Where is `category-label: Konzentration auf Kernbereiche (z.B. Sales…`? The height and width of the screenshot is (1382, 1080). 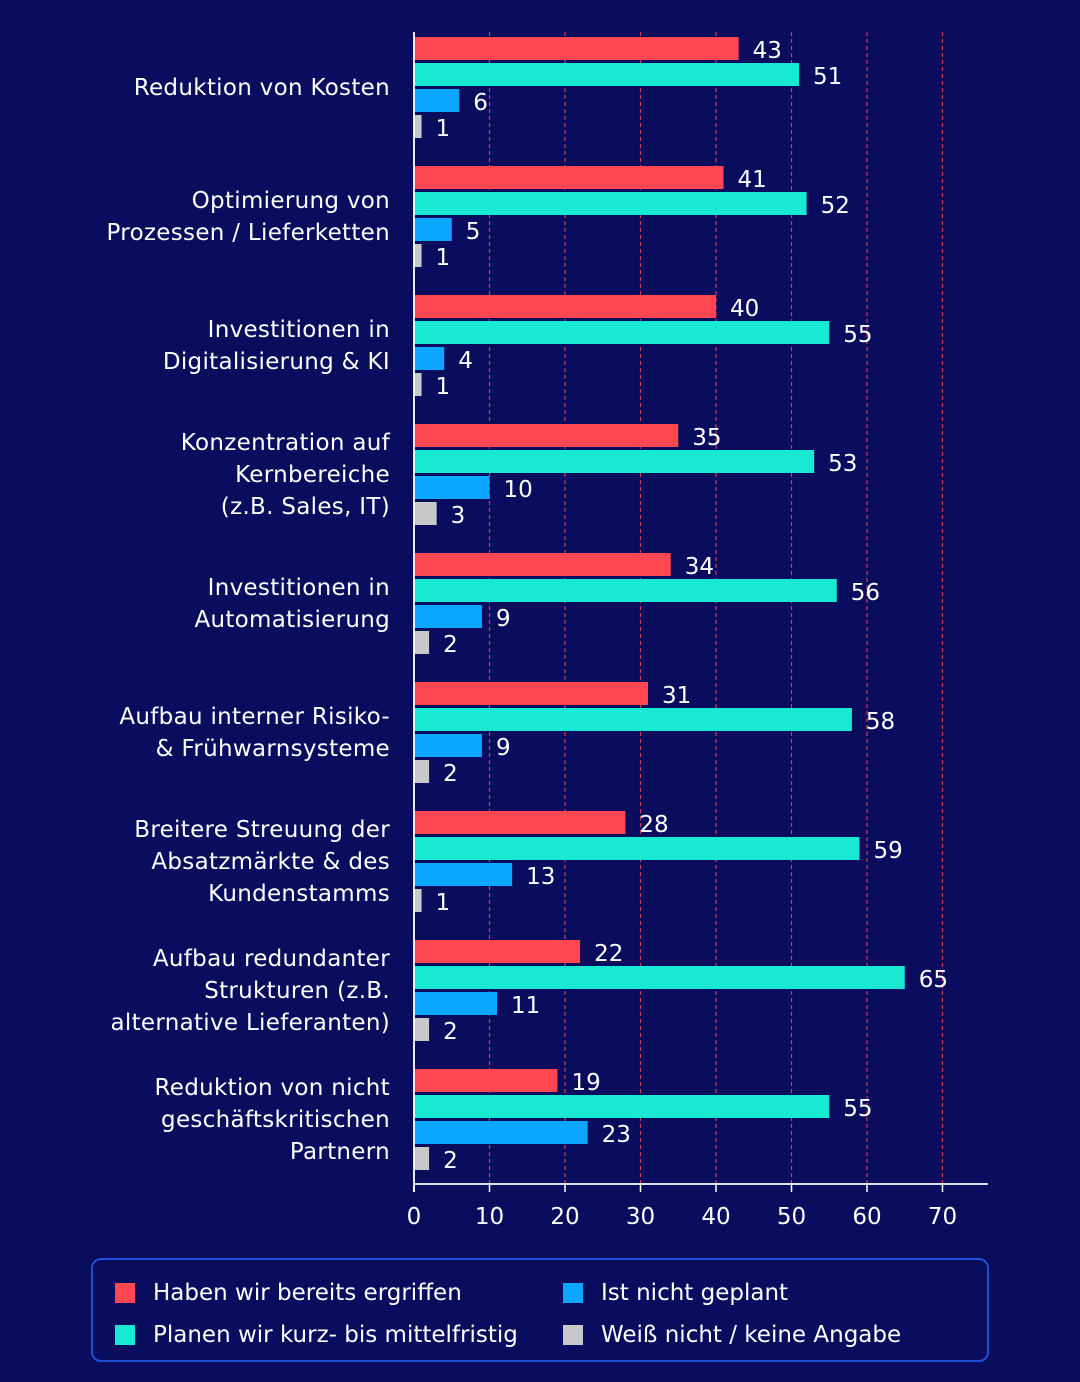 category-label: Konzentration auf Kernbereiche (z.B. Sales… is located at coordinates (210, 475).